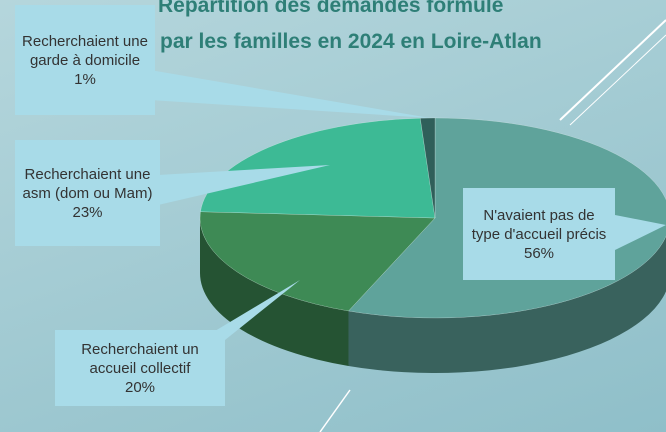 This screenshot has width=666, height=432. Describe the element at coordinates (87, 183) in the screenshot. I see `category-label: Recherchaient une asm (dom ou Mam)` at that location.